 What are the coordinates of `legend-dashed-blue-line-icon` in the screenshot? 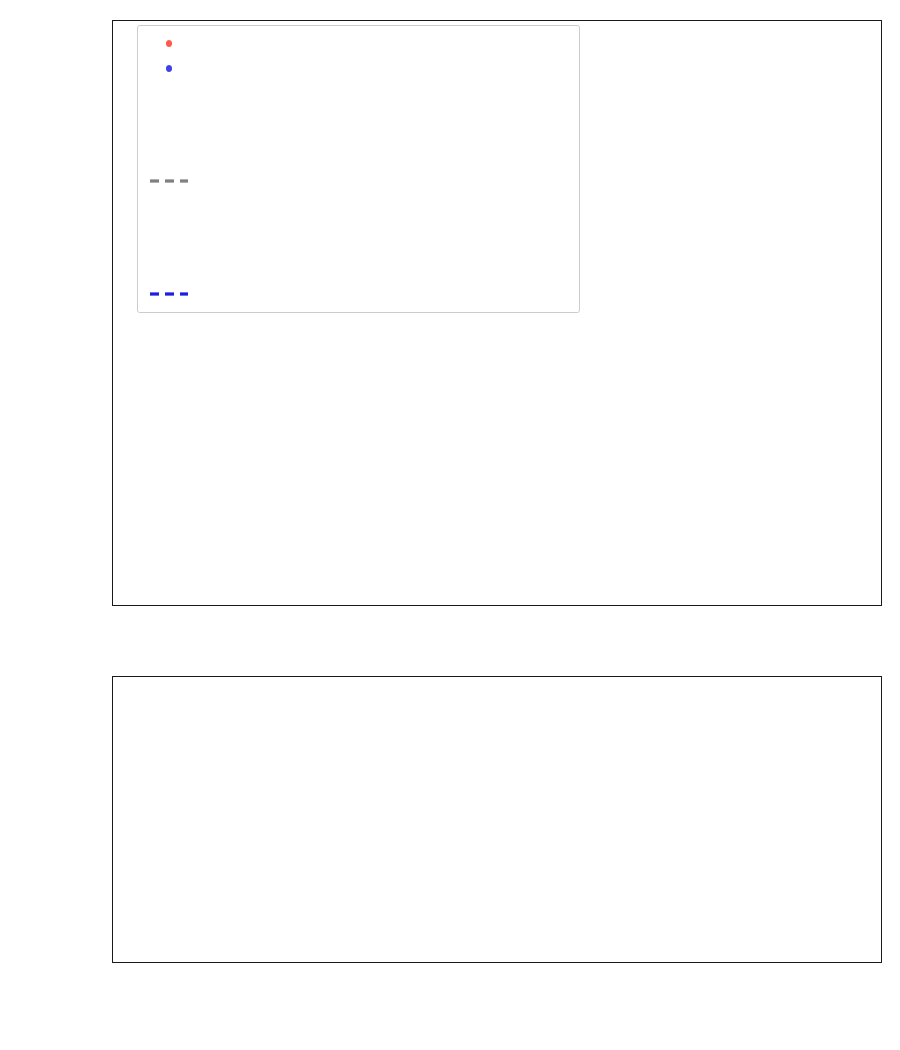 It's located at (169, 294).